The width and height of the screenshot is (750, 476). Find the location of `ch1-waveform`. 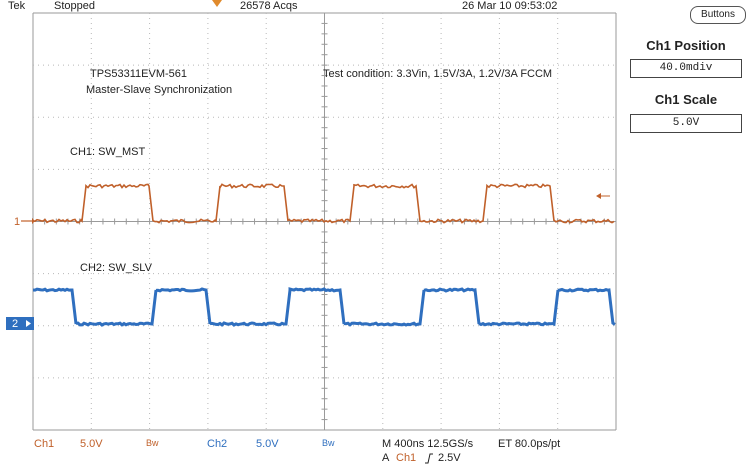

ch1-waveform is located at coordinates (323, 203).